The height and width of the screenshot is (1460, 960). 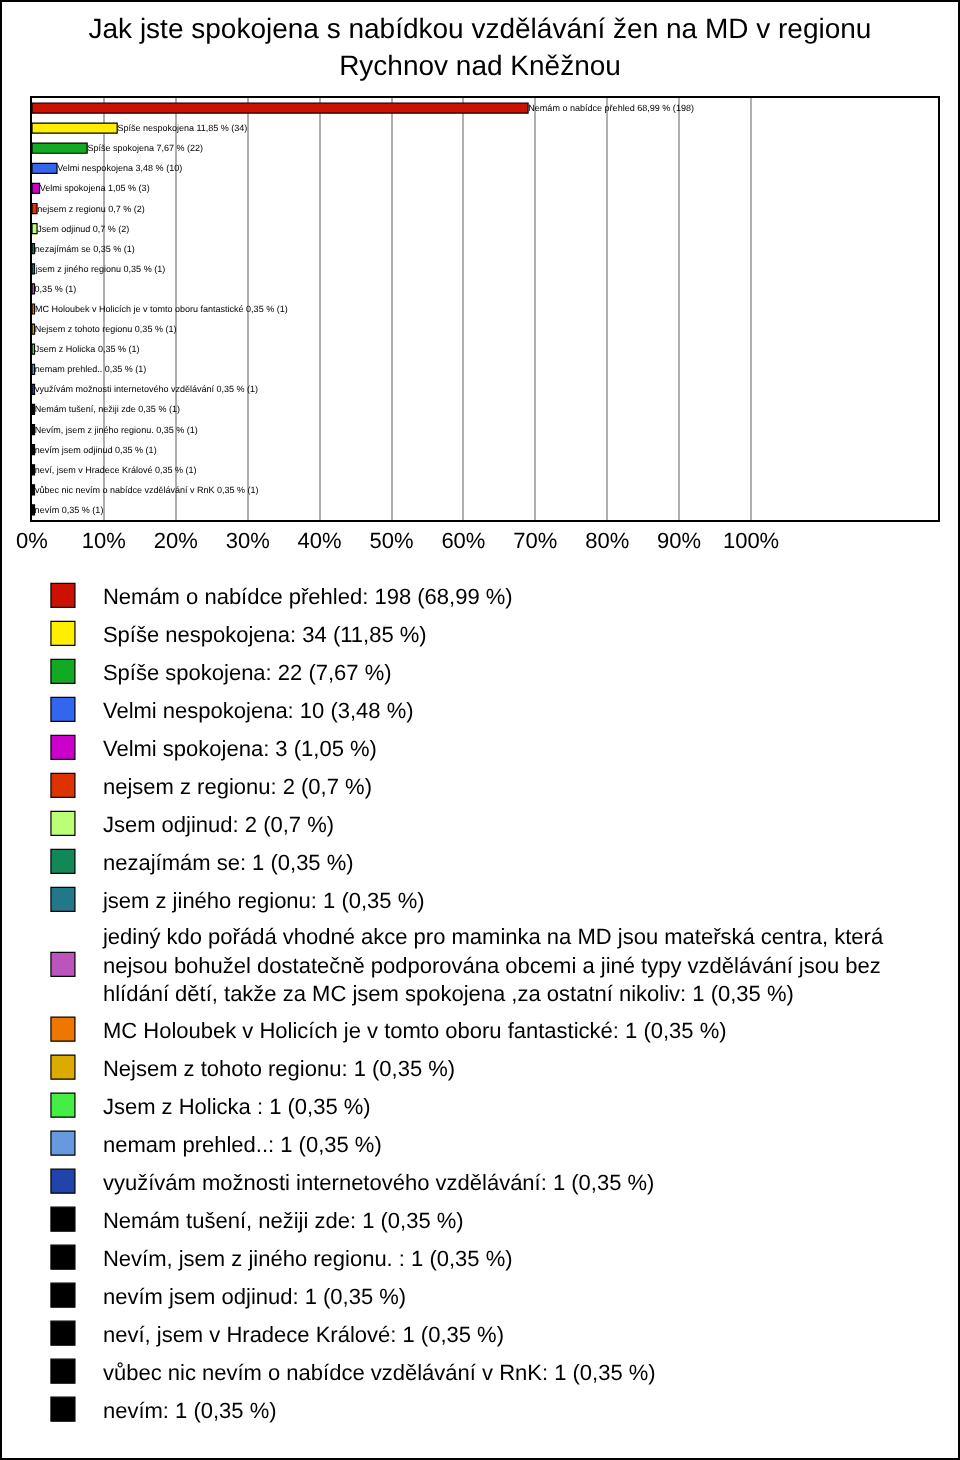 What do you see at coordinates (414, 1031) in the screenshot?
I see `legend-label: MC Holoubek v Holicích je v tomto oboru fantastické: 1 (0,35 %)` at bounding box center [414, 1031].